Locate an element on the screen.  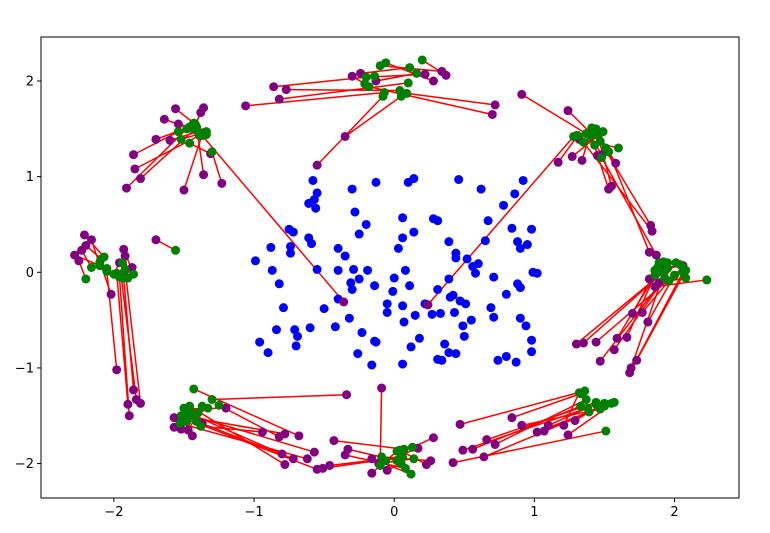
x-tick-label: 0 is located at coordinates (394, 512).